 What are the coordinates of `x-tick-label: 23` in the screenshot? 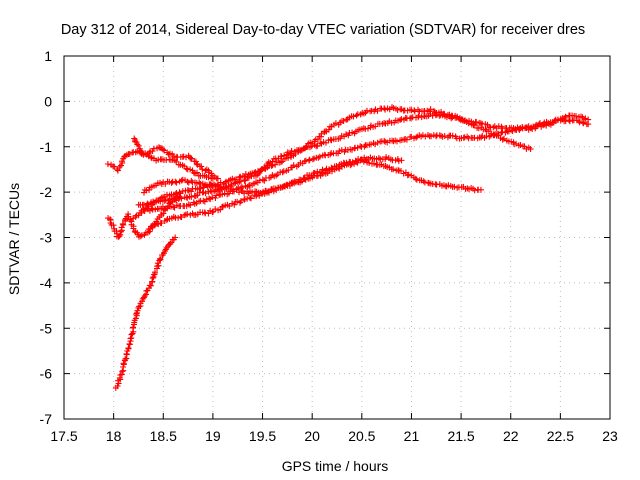 It's located at (610, 436).